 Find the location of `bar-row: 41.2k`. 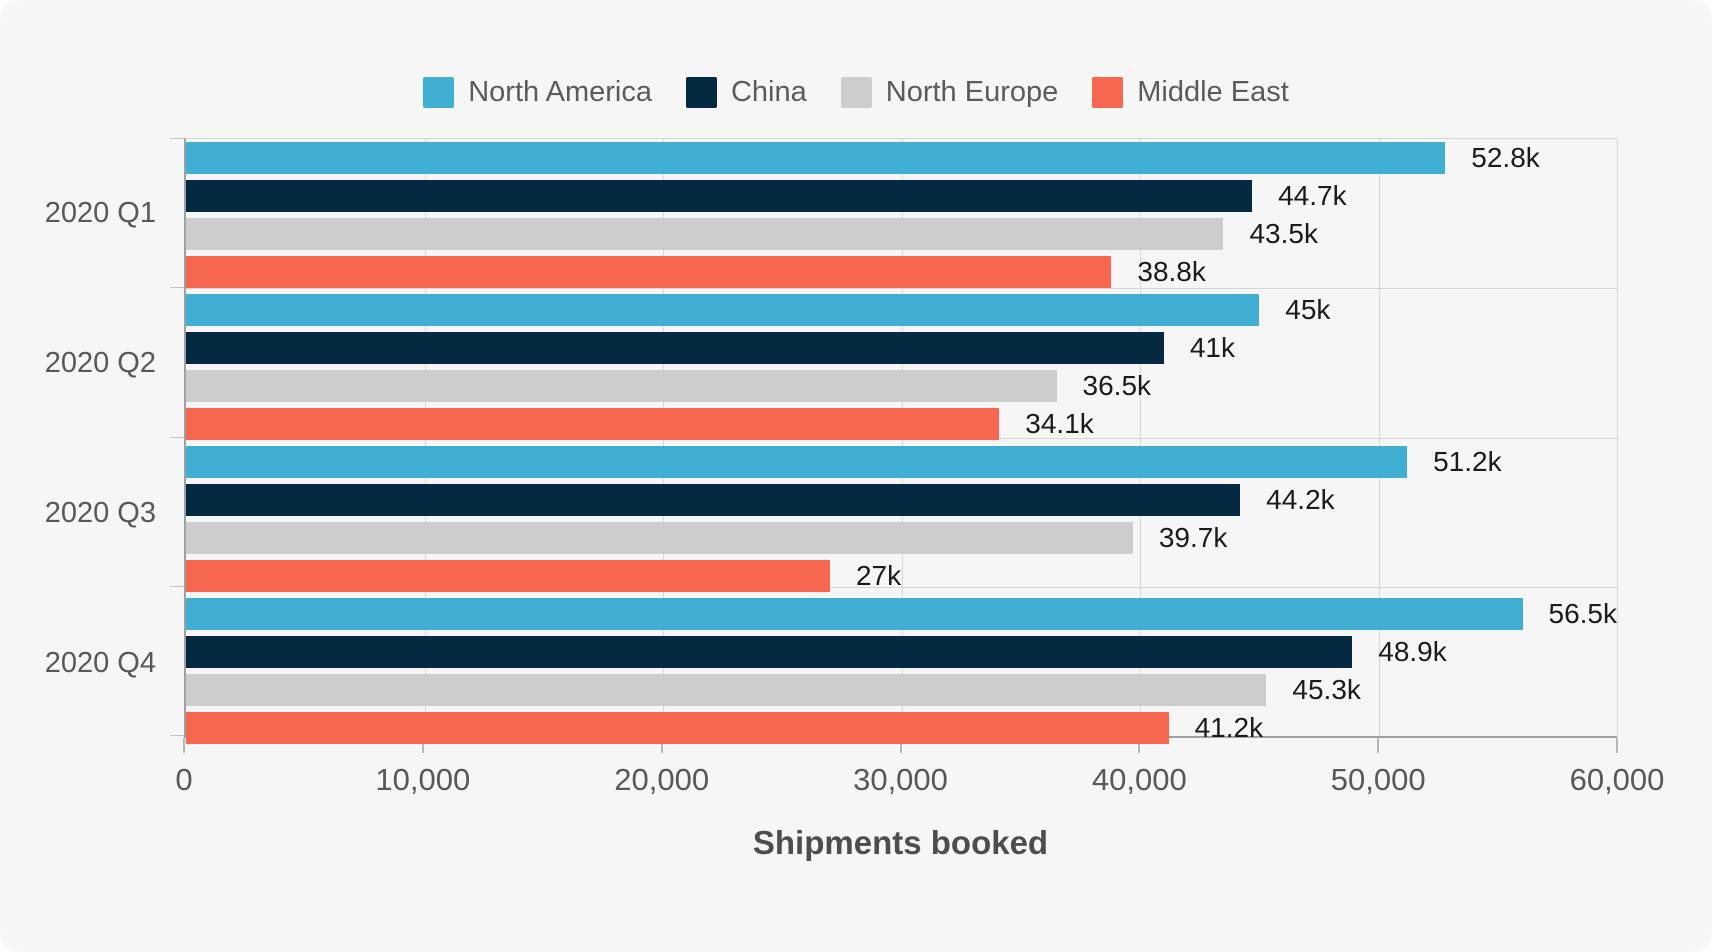

bar-row: 41.2k is located at coordinates (901, 728).